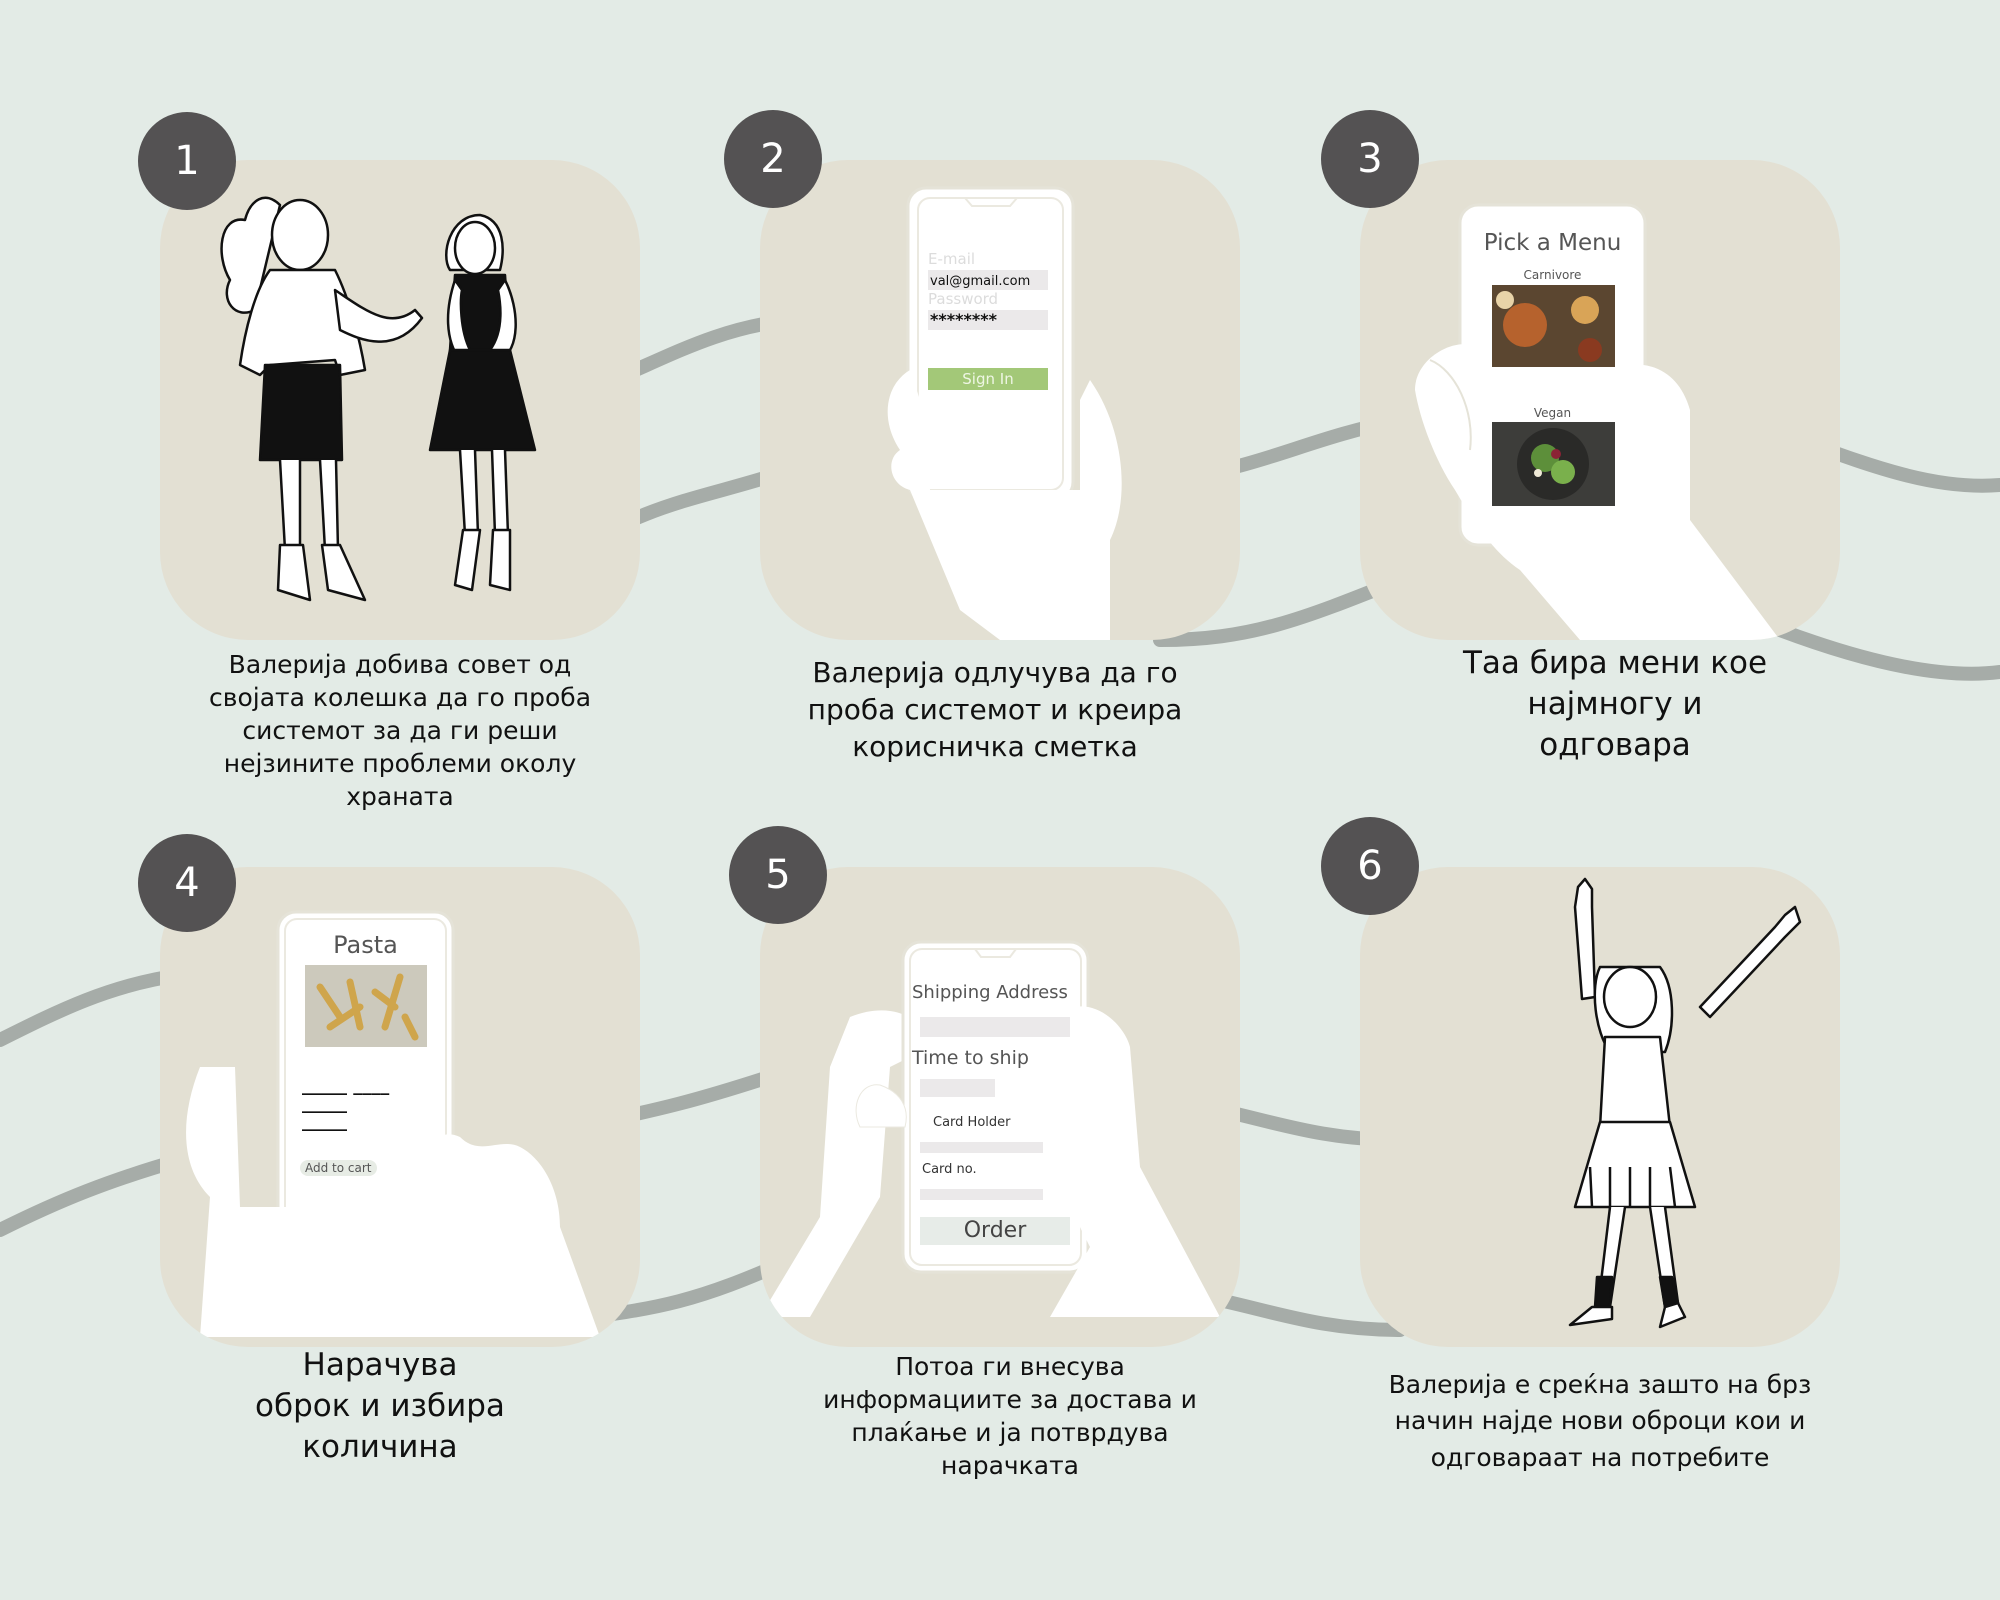  I want to click on menu-title: Pick a Menu, so click(1552, 243).